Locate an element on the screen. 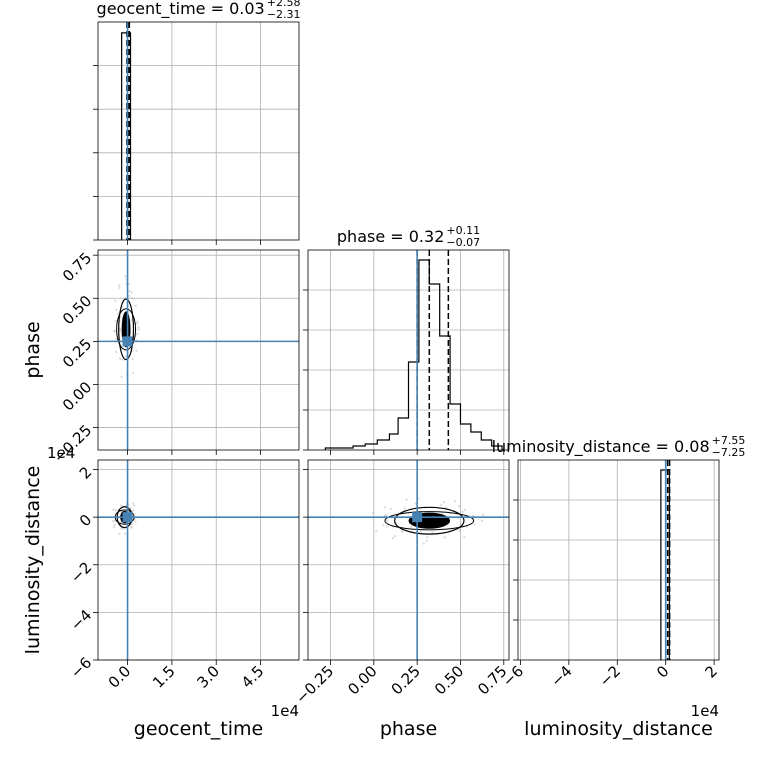 The height and width of the screenshot is (760, 760). x-axis-label-luminosity_distance: luminosity_distance is located at coordinates (618, 729).